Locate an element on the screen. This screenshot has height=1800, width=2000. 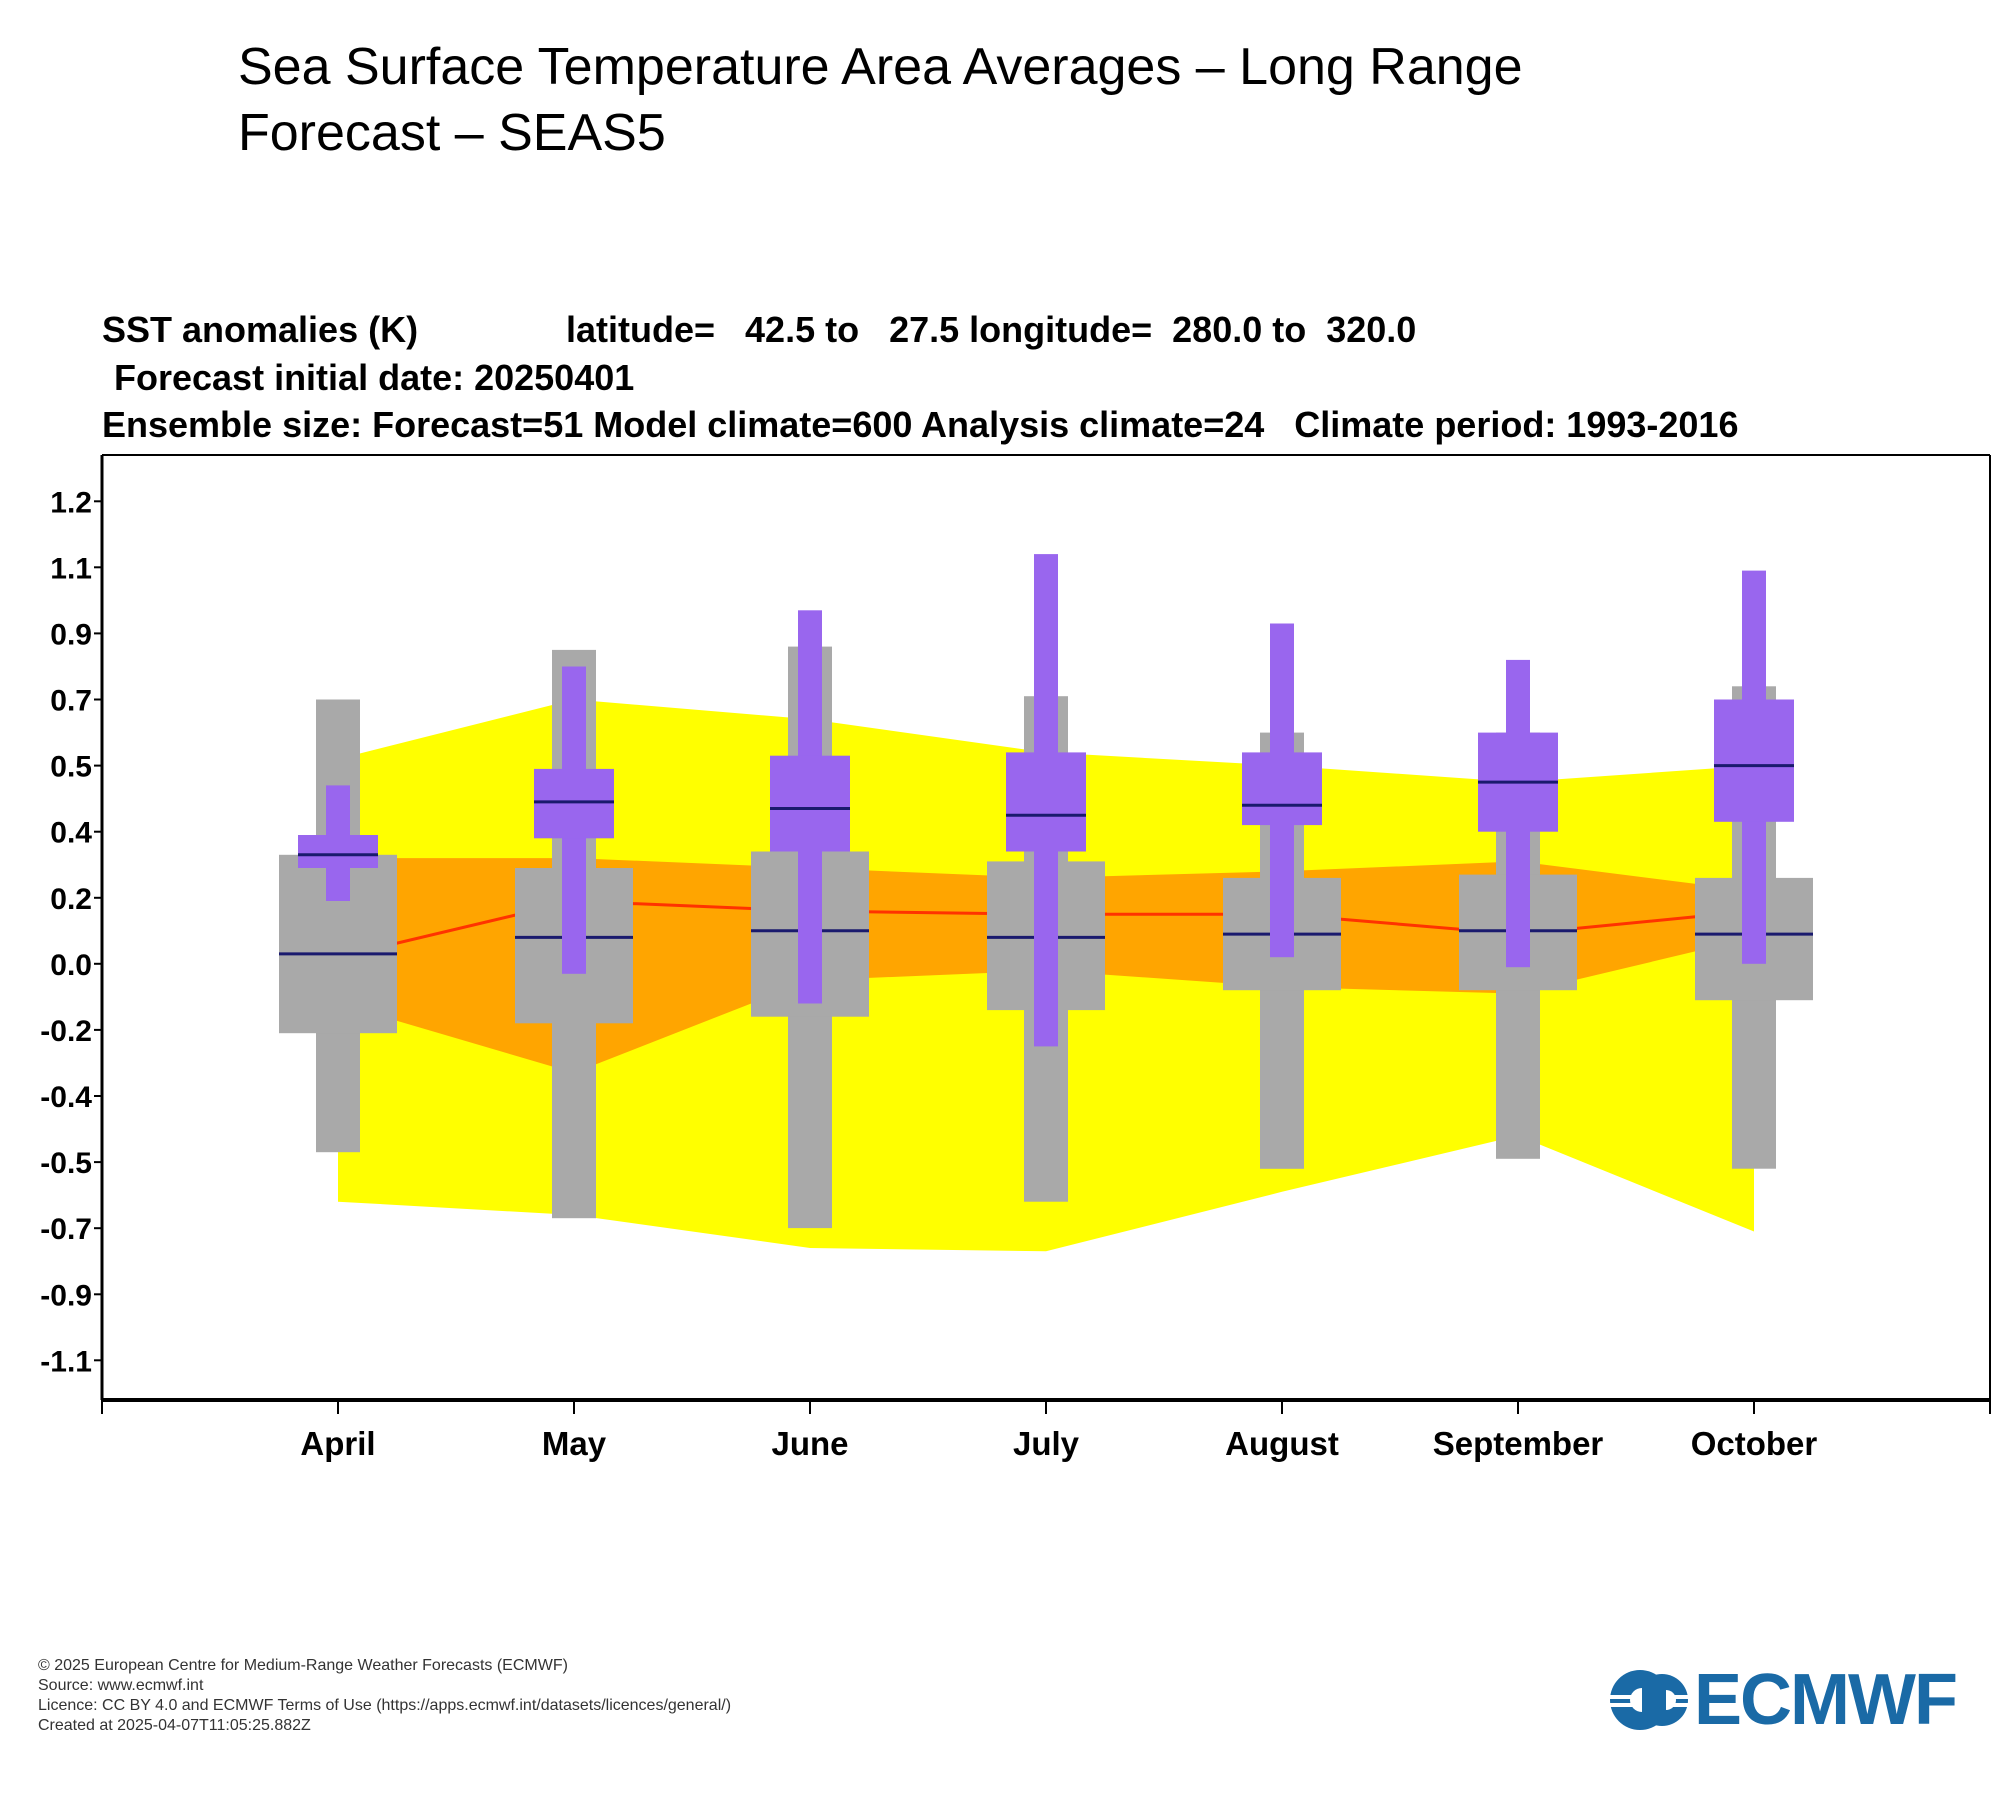
y-tick-label: 1.2 is located at coordinates (71, 502).